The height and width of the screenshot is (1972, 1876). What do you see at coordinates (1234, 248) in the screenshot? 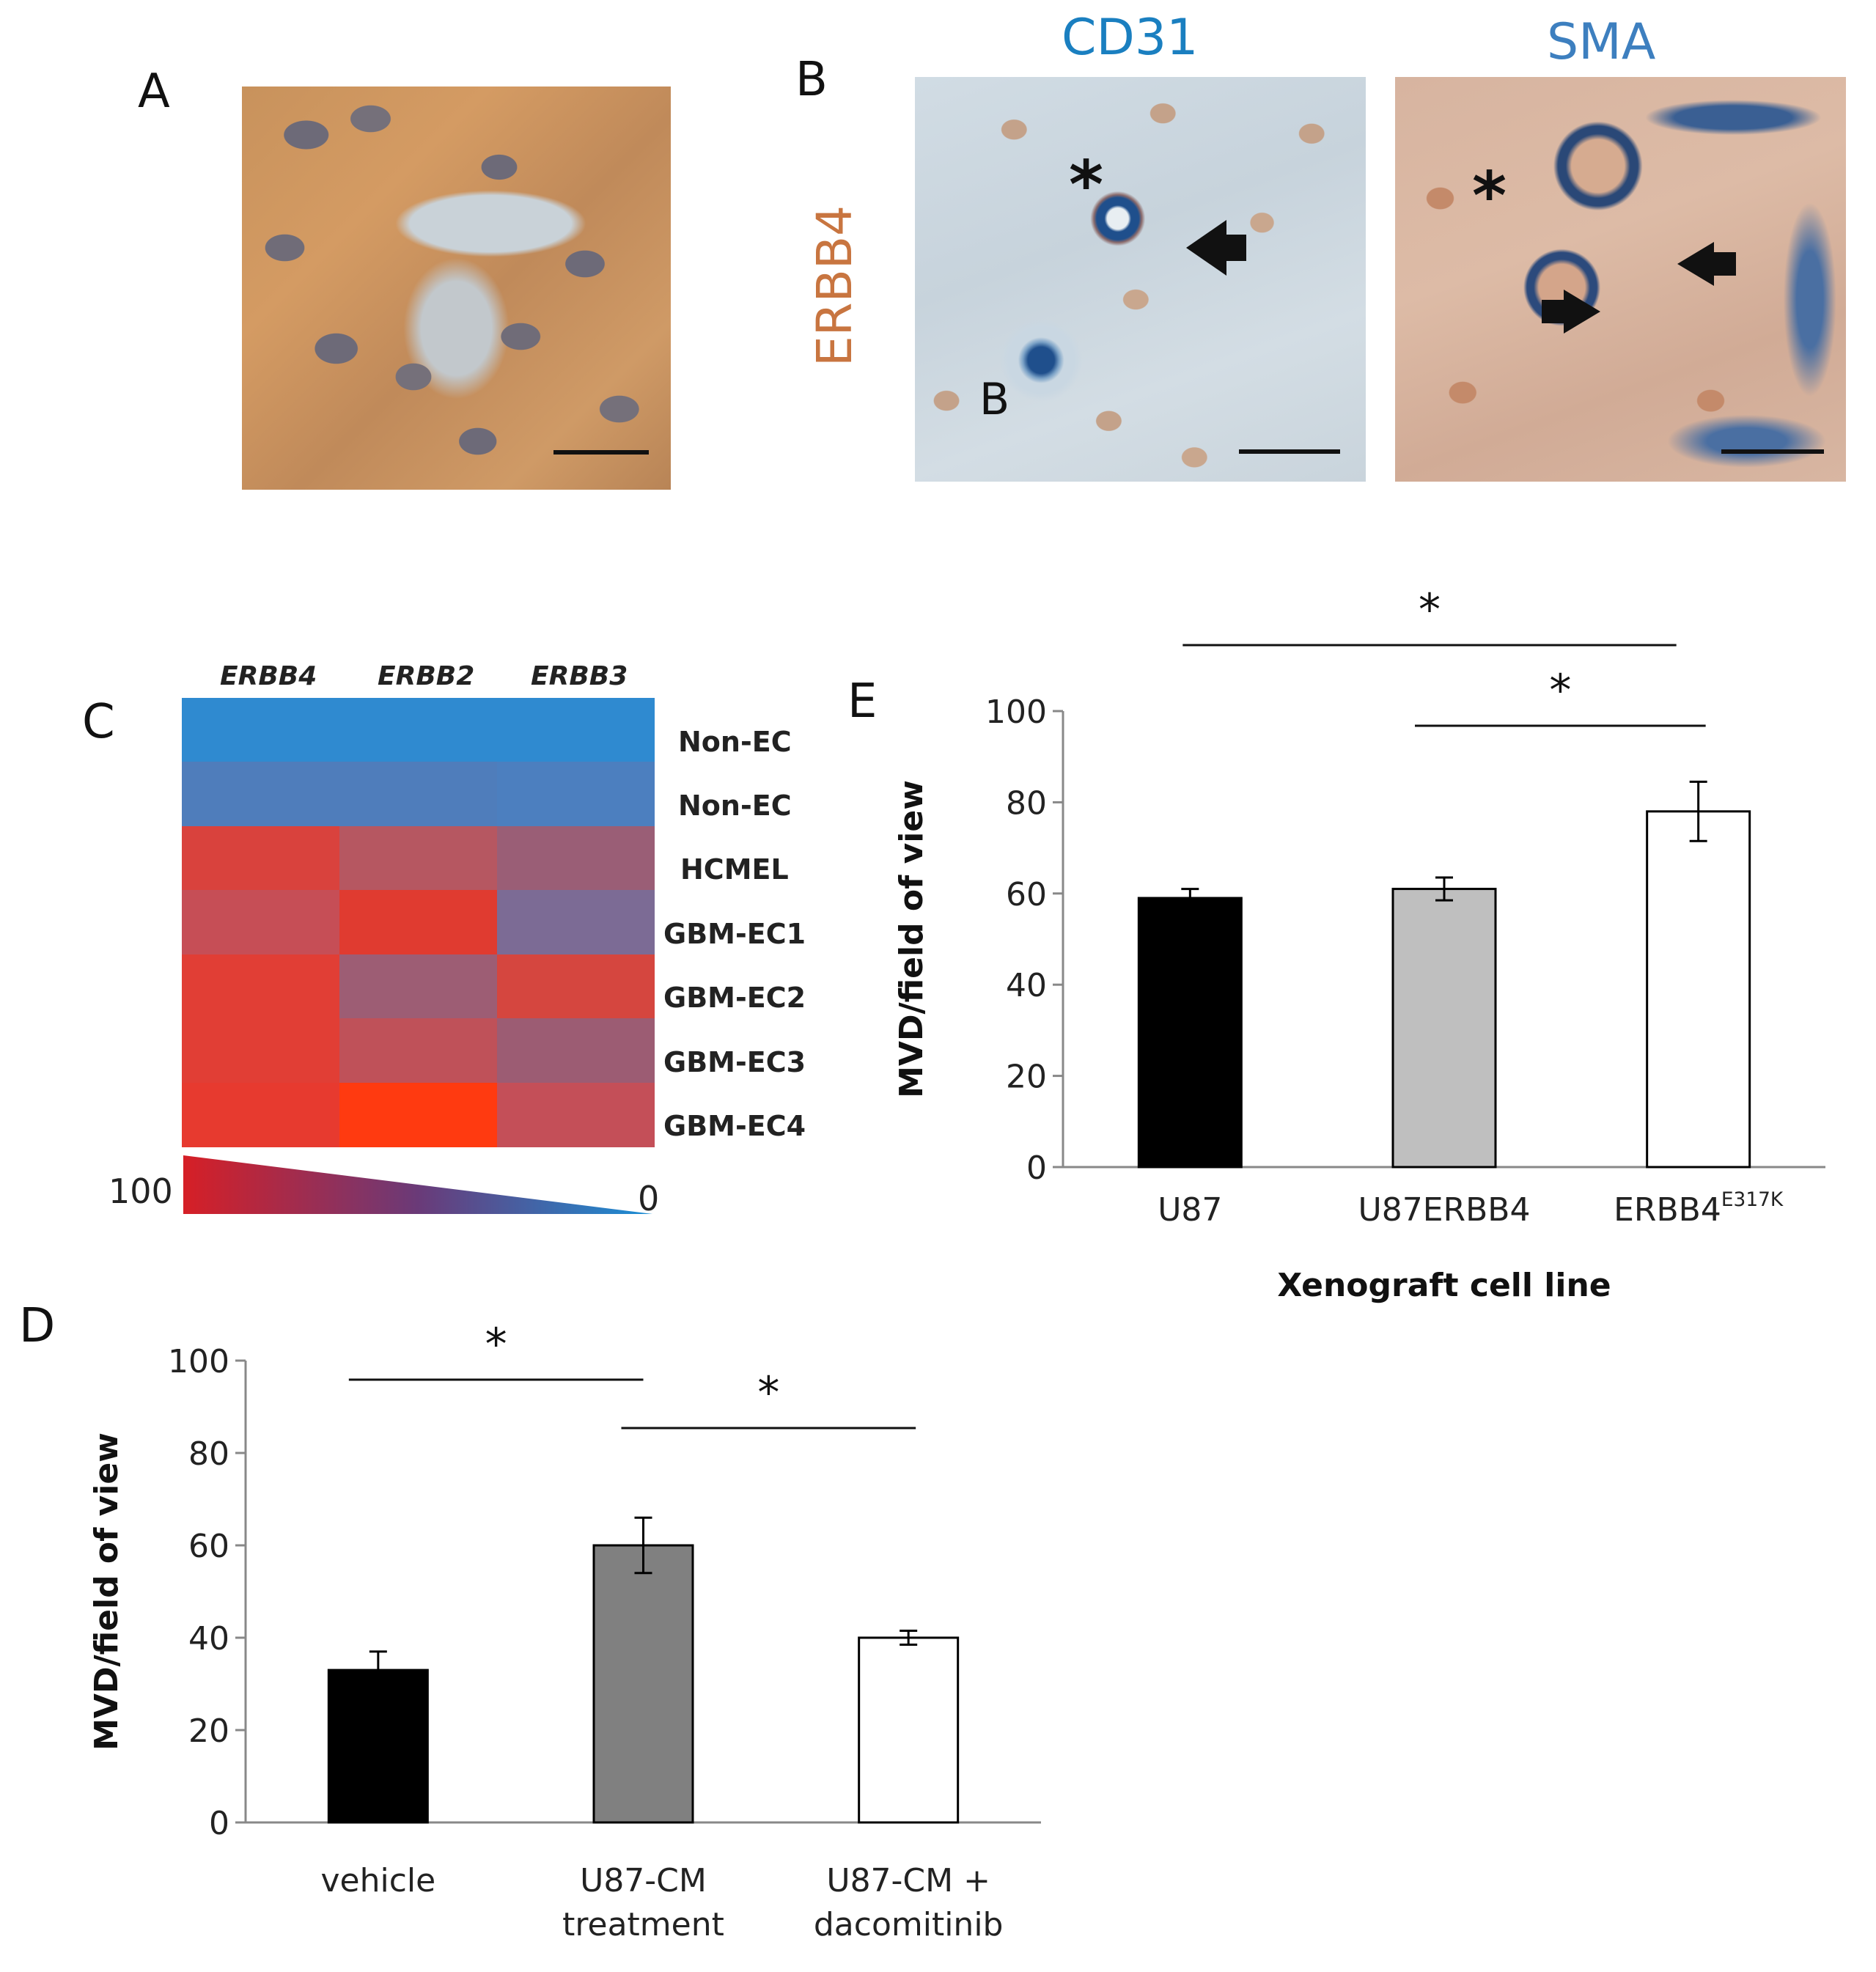
I see `arrow-cd31-tail` at bounding box center [1234, 248].